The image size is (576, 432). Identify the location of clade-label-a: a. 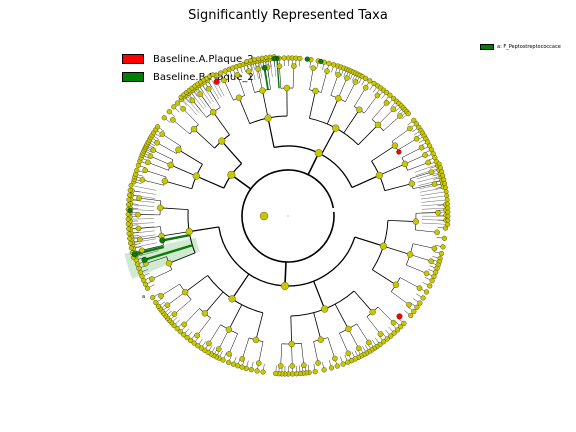
(143, 297).